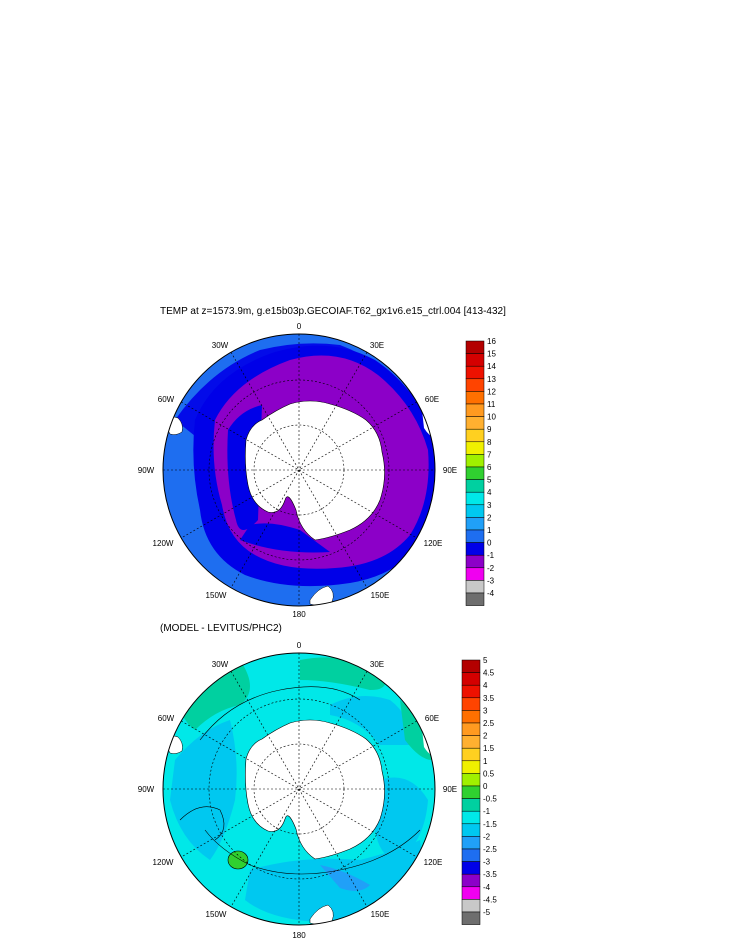  What do you see at coordinates (489, 698) in the screenshot?
I see `panel2-colorbar-label-3: 3.5` at bounding box center [489, 698].